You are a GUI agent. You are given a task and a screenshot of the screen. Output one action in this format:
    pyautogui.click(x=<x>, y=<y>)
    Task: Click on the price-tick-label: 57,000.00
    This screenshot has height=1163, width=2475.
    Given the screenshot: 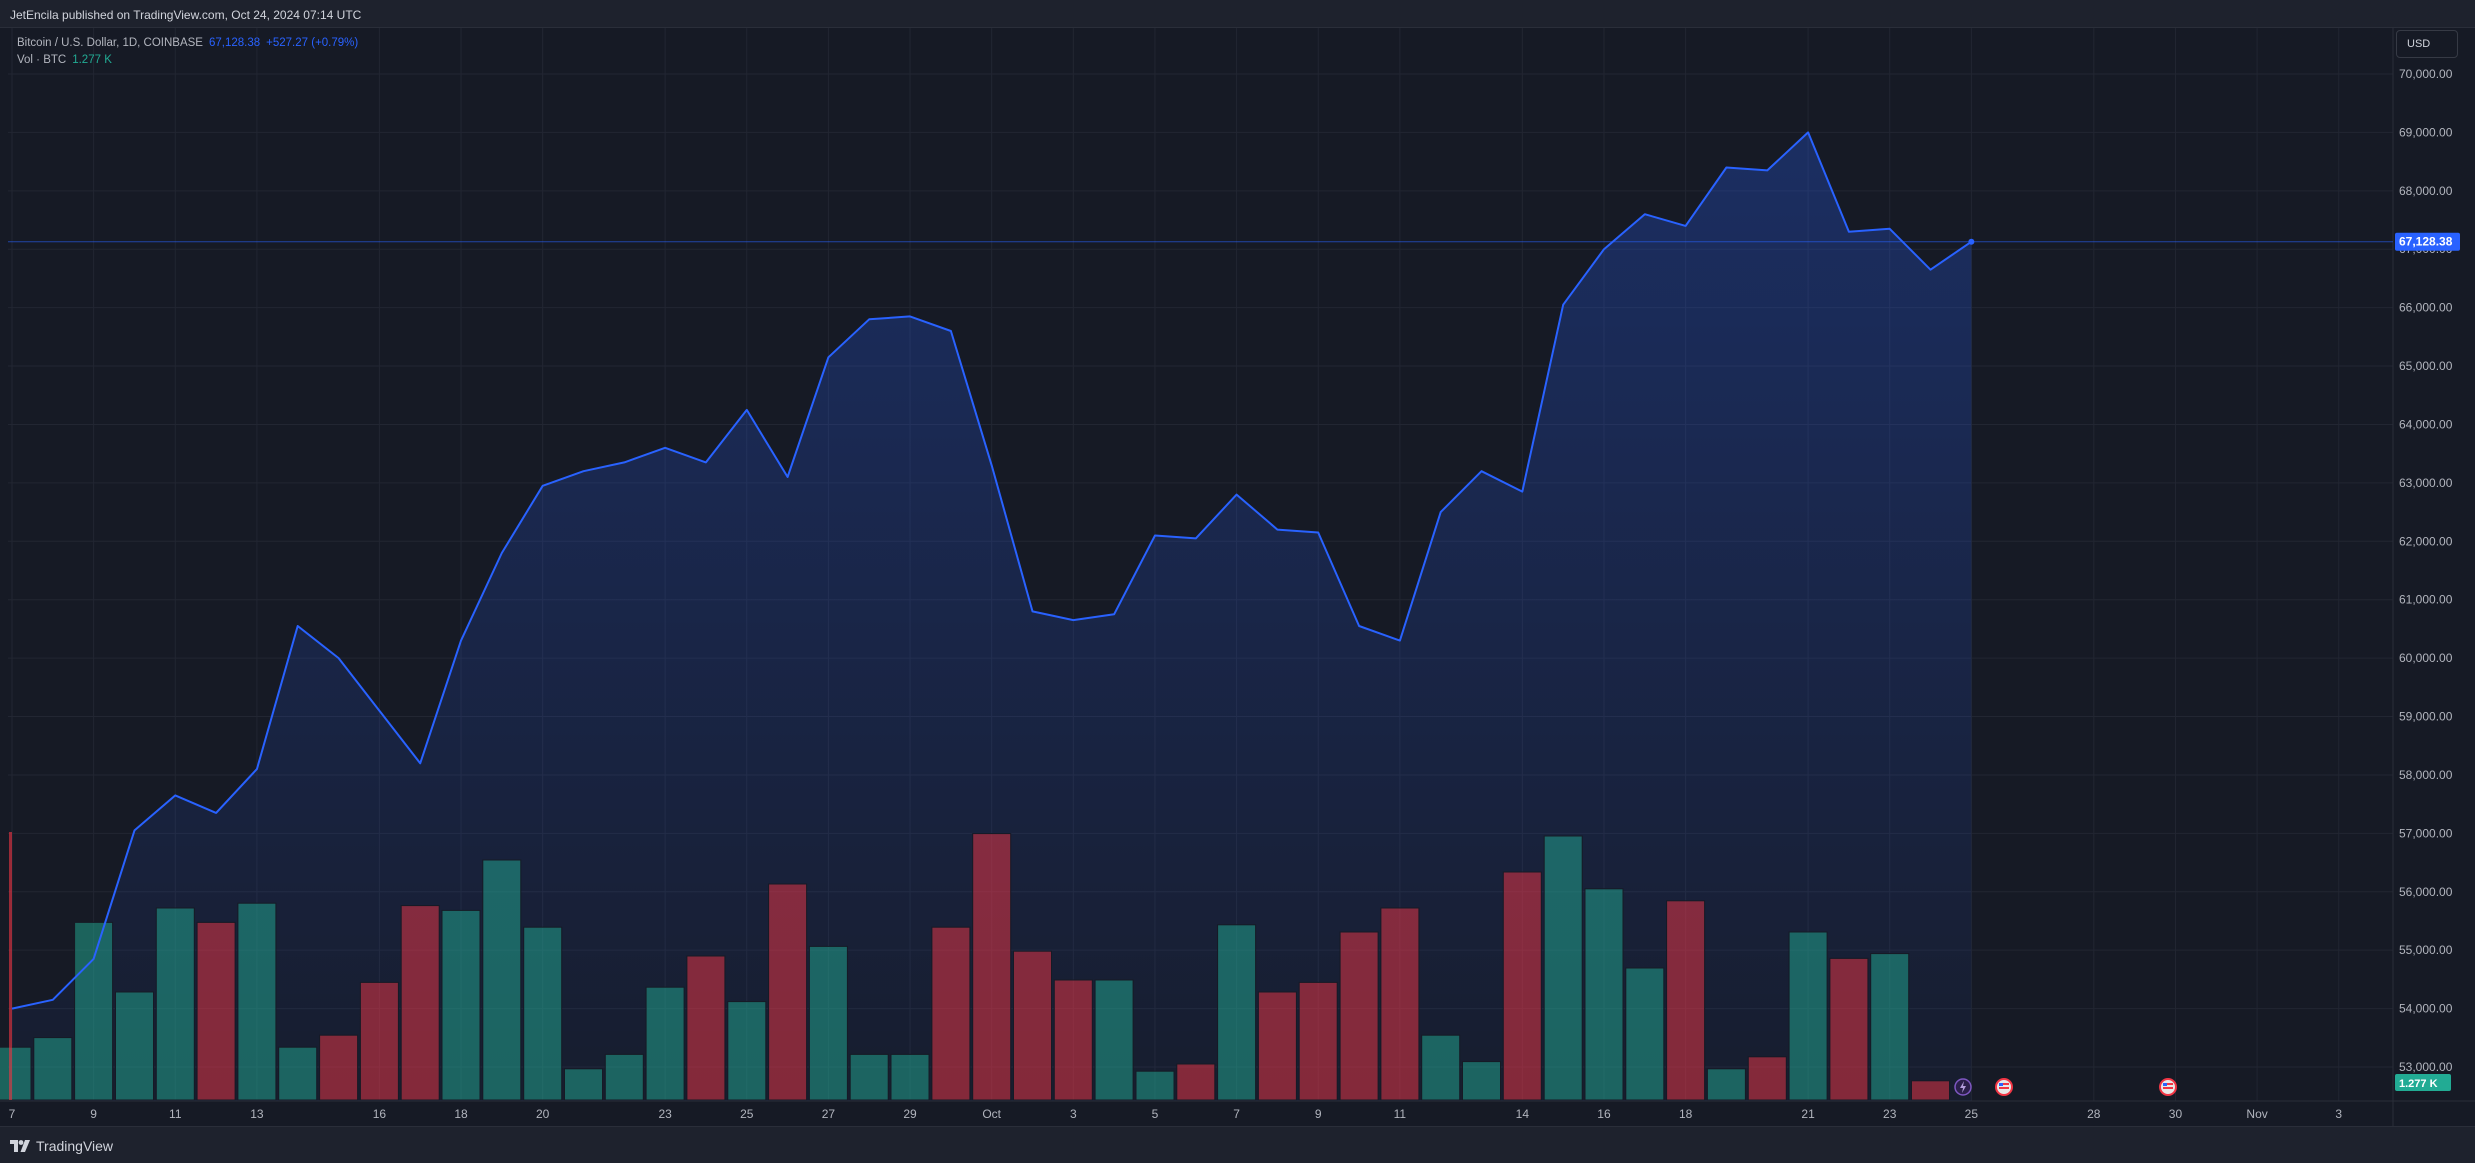 What is the action you would take?
    pyautogui.click(x=2426, y=833)
    